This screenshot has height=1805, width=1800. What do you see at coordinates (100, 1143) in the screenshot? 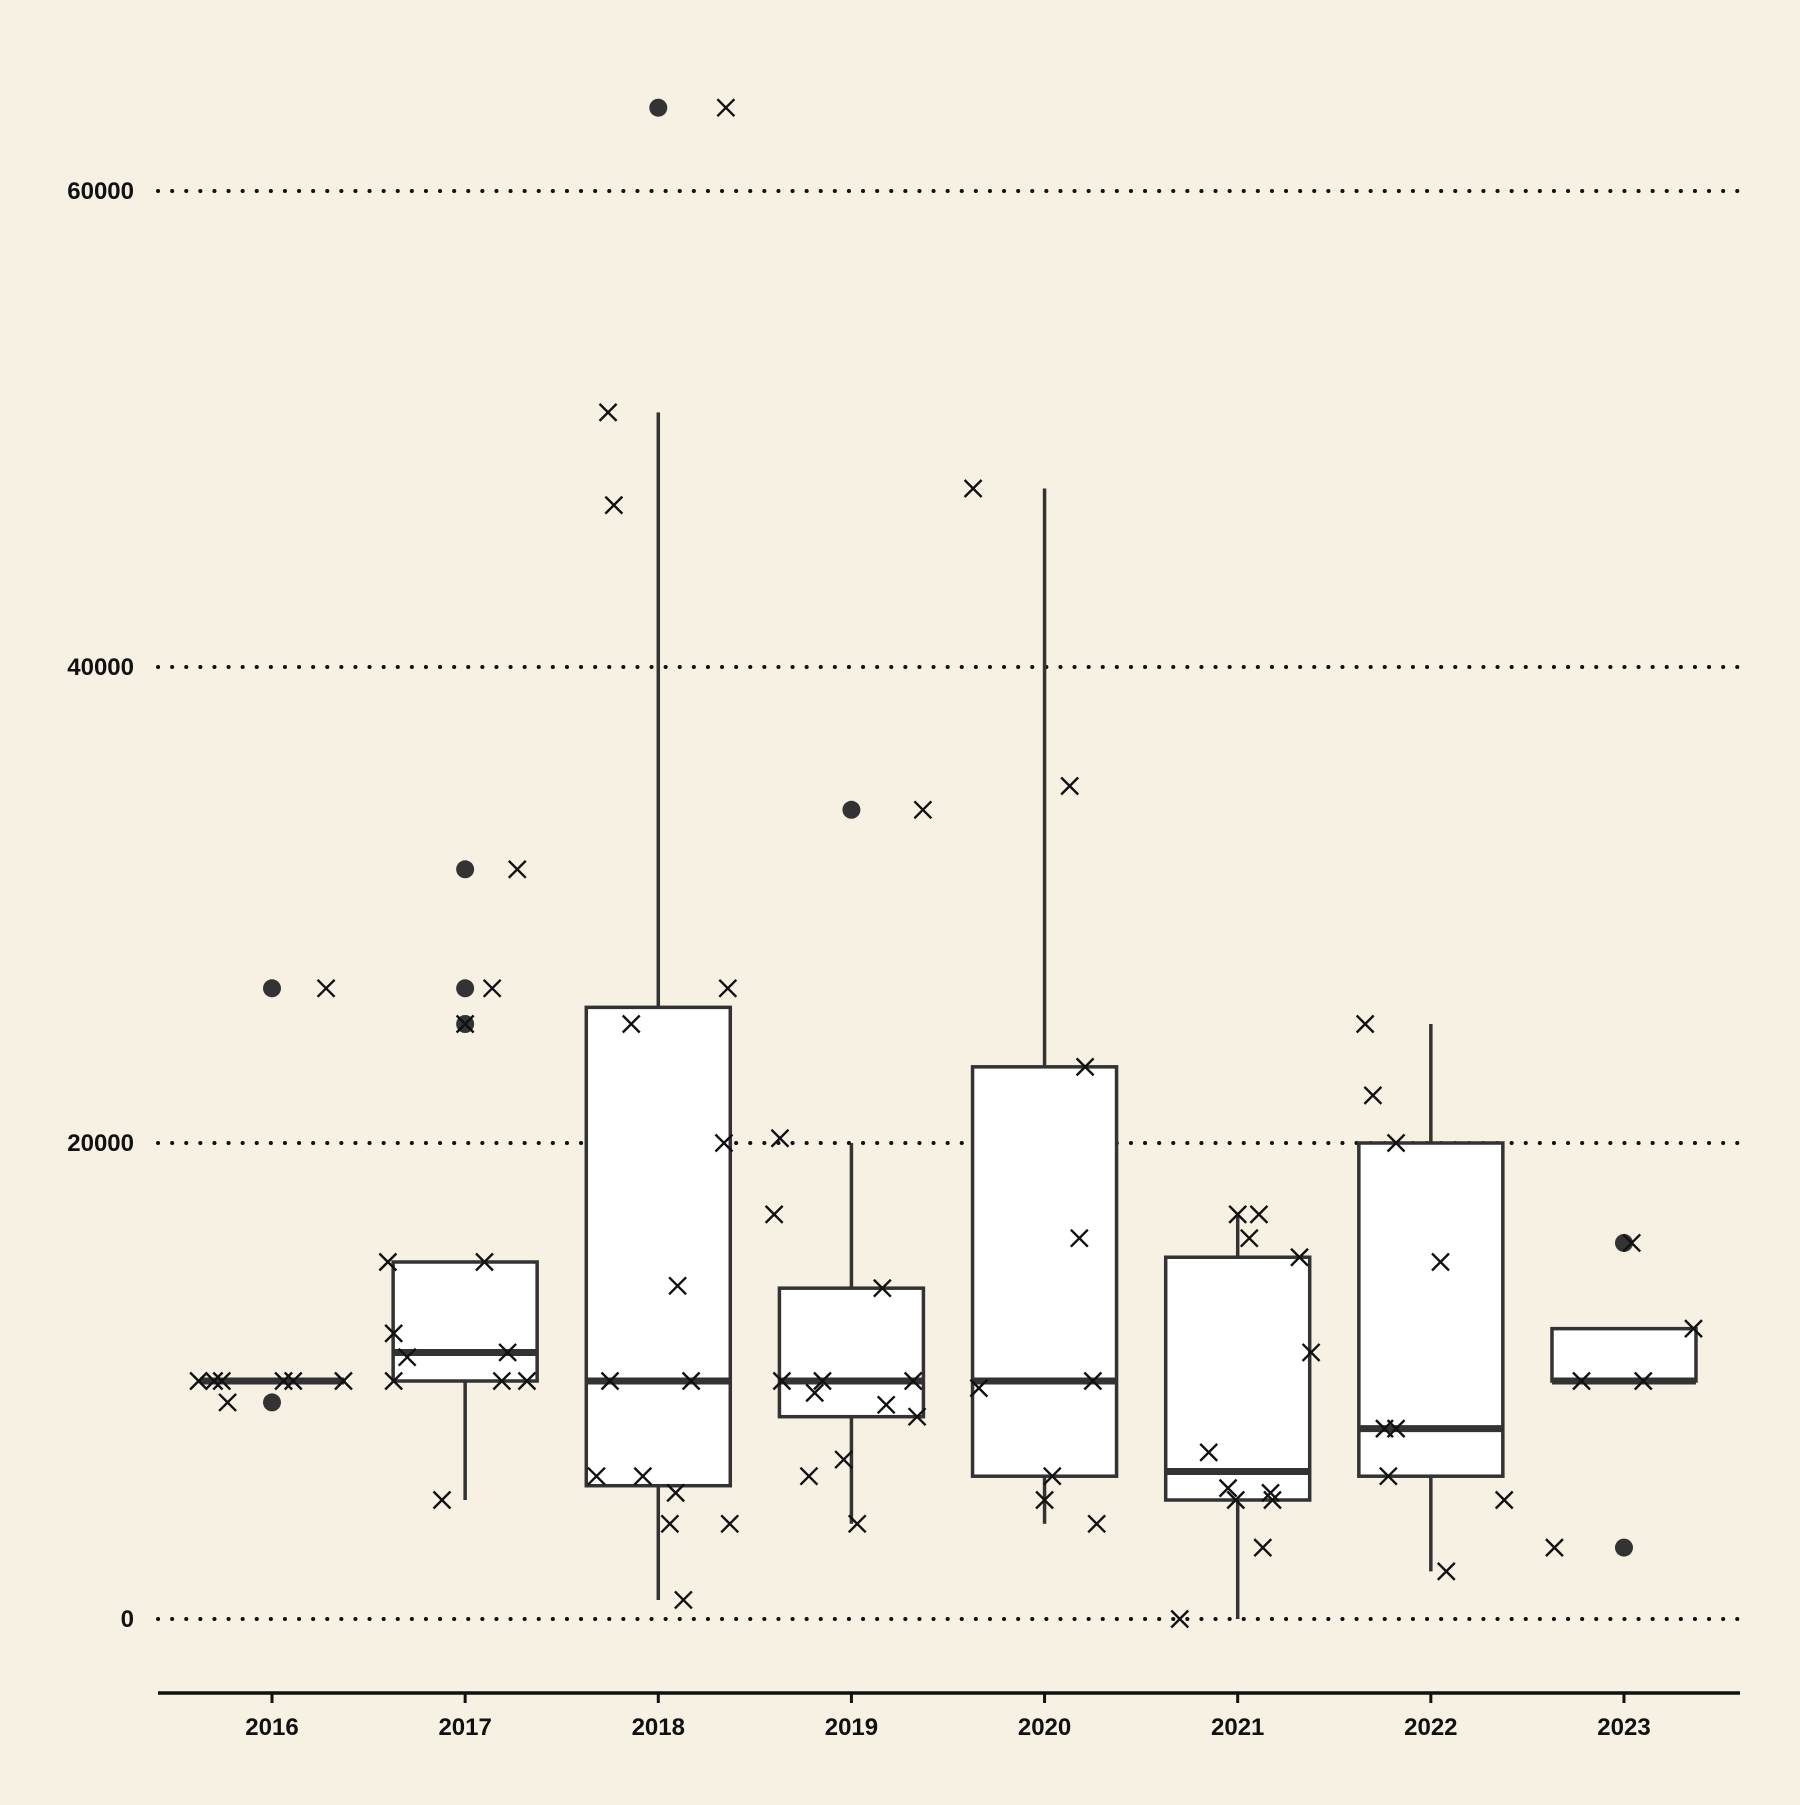
I see `y-tick-label: 20000` at bounding box center [100, 1143].